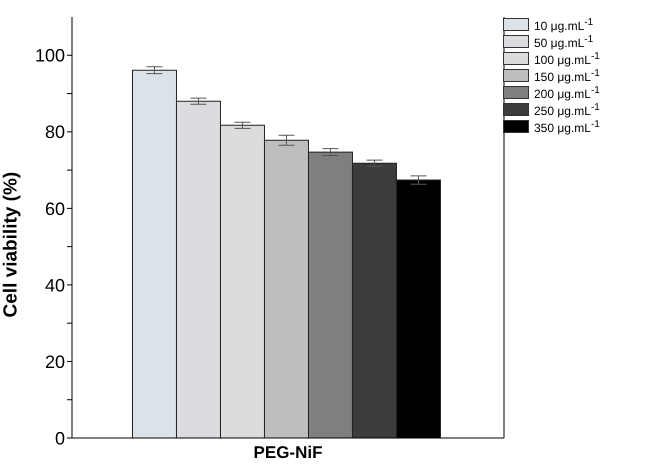 The width and height of the screenshot is (651, 468). I want to click on y-tick-label: 100, so click(49, 56).